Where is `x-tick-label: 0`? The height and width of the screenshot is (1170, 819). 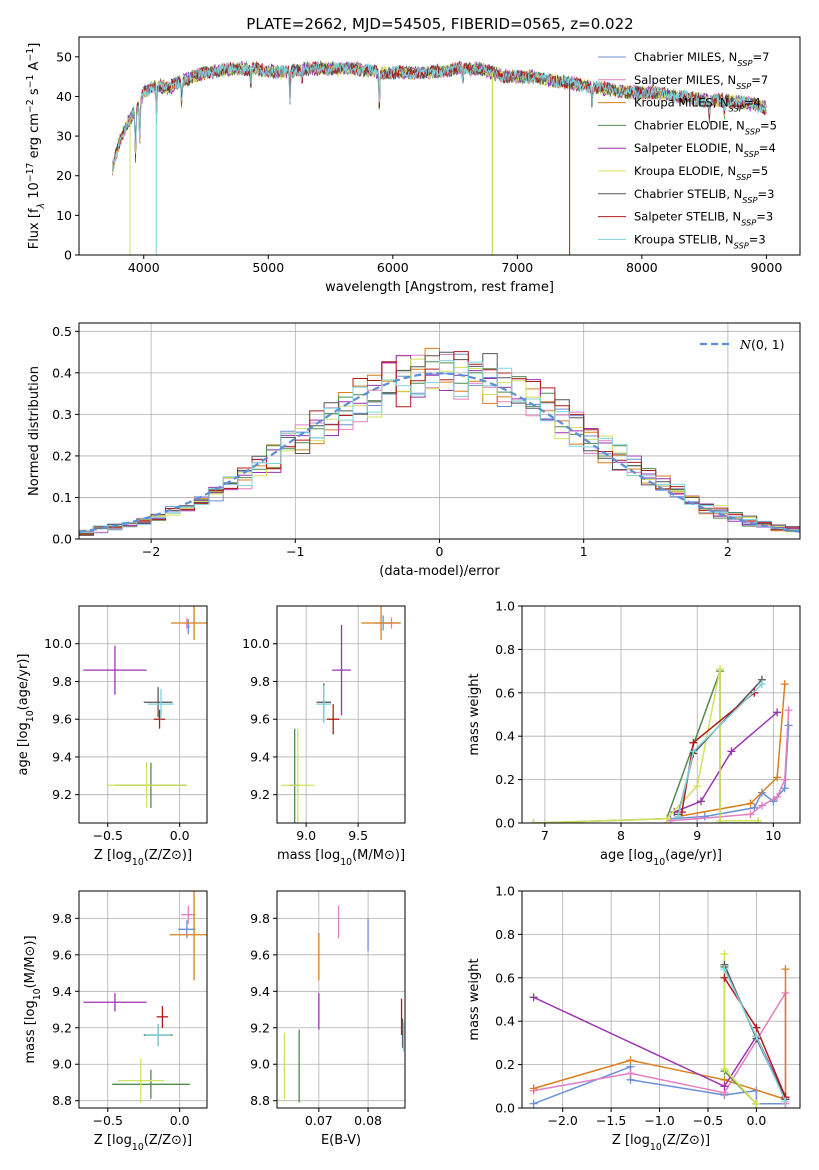 x-tick-label: 0 is located at coordinates (440, 551).